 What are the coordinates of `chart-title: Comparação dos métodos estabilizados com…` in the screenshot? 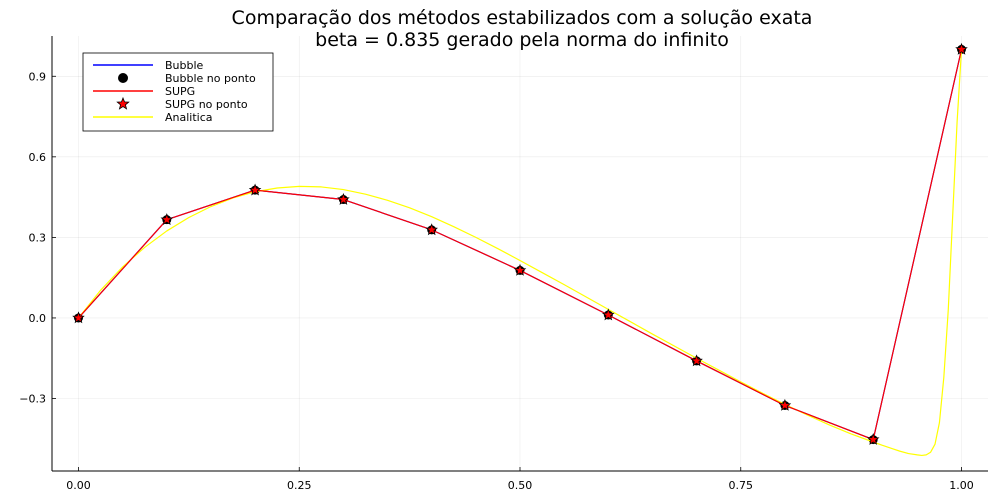 It's located at (522, 18).